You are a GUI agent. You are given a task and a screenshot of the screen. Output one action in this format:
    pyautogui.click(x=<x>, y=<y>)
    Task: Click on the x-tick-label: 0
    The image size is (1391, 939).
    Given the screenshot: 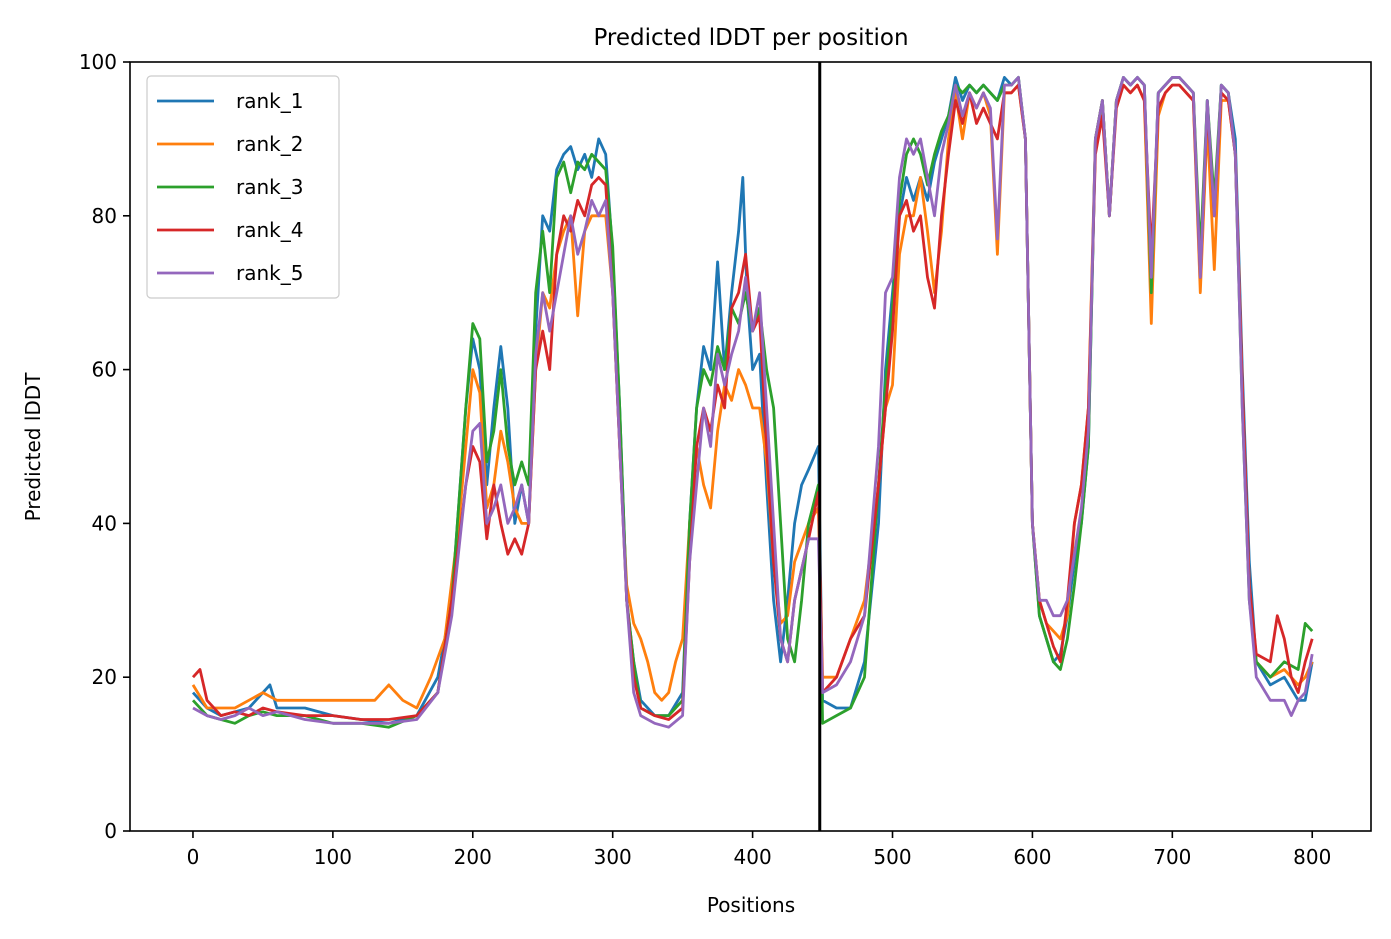 What is the action you would take?
    pyautogui.click(x=193, y=857)
    